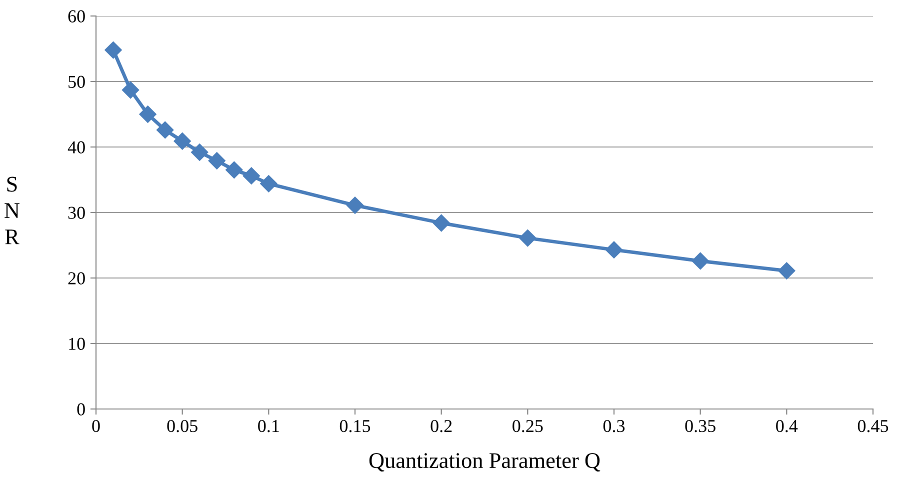  Describe the element at coordinates (182, 426) in the screenshot. I see `x-tick-label: 0.05` at that location.